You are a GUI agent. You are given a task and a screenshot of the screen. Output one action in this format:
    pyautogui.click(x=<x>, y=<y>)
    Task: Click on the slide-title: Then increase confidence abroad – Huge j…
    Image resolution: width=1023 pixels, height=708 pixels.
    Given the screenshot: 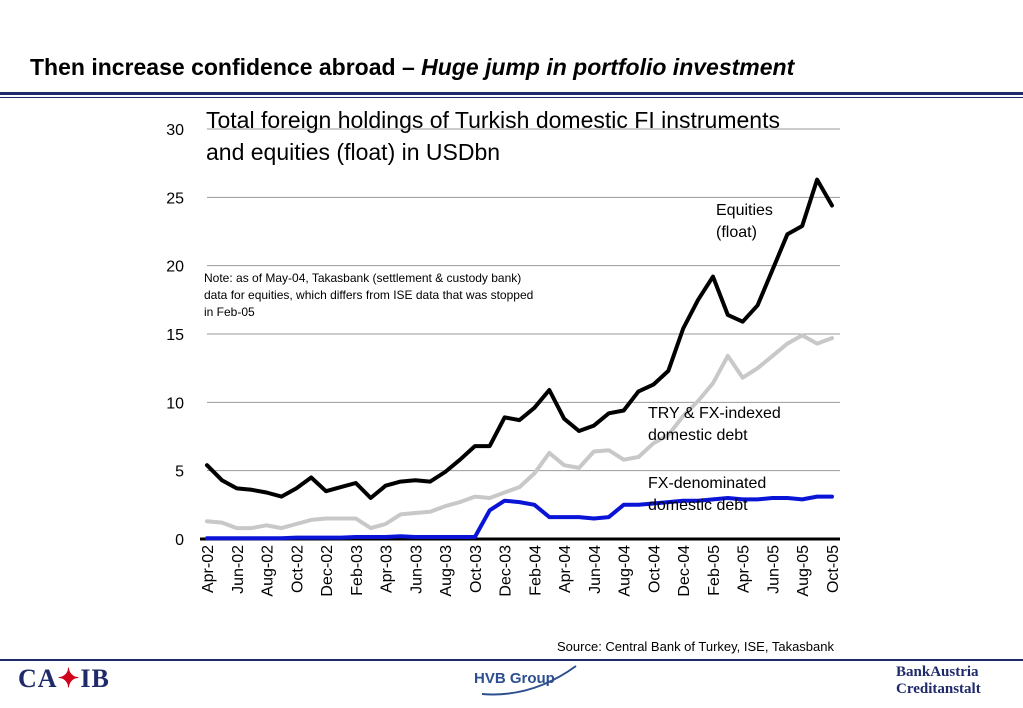 What is the action you would take?
    pyautogui.click(x=412, y=67)
    